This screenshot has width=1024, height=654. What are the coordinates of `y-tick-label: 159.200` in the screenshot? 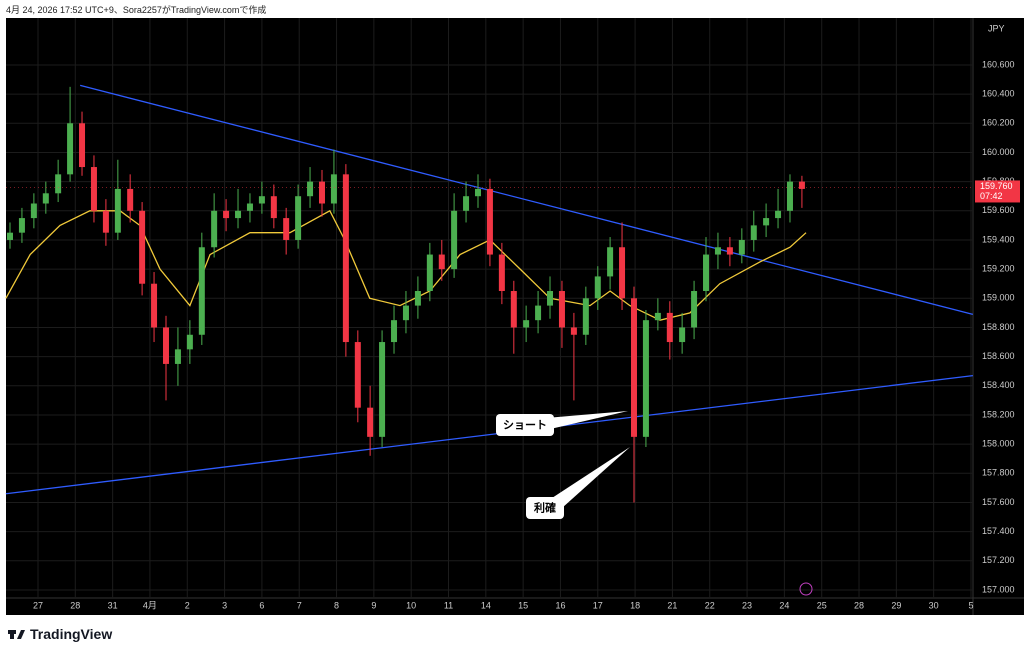 It's located at (998, 269).